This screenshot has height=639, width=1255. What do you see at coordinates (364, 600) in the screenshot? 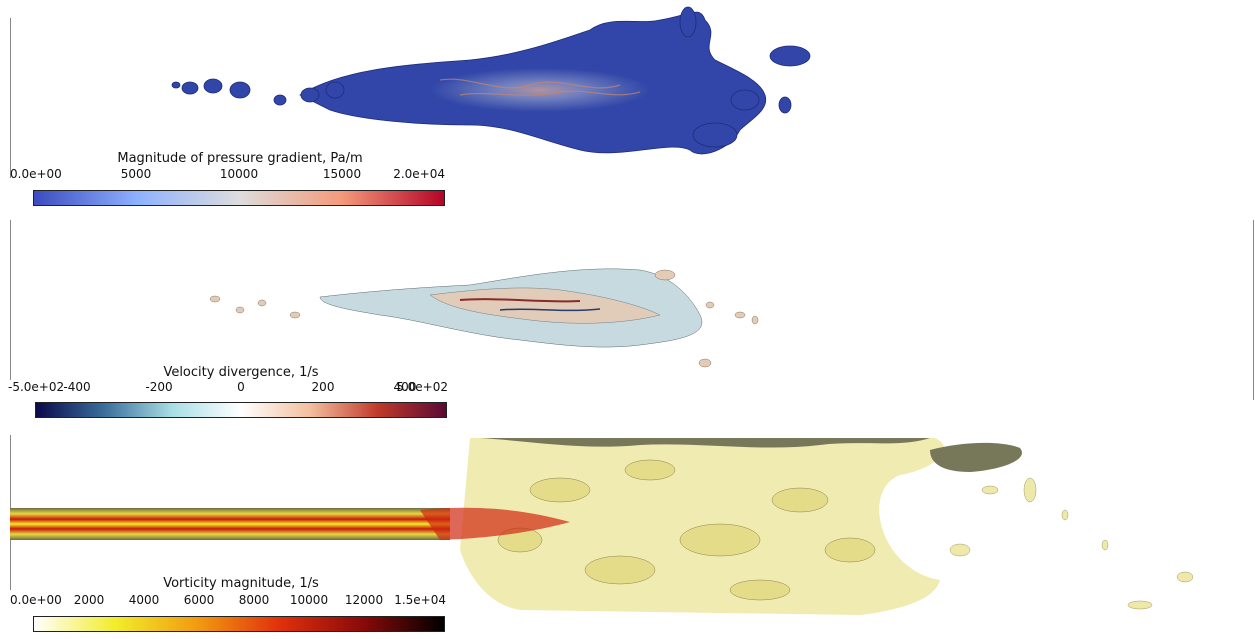
I see `colorbar-tick: 12000` at bounding box center [364, 600].